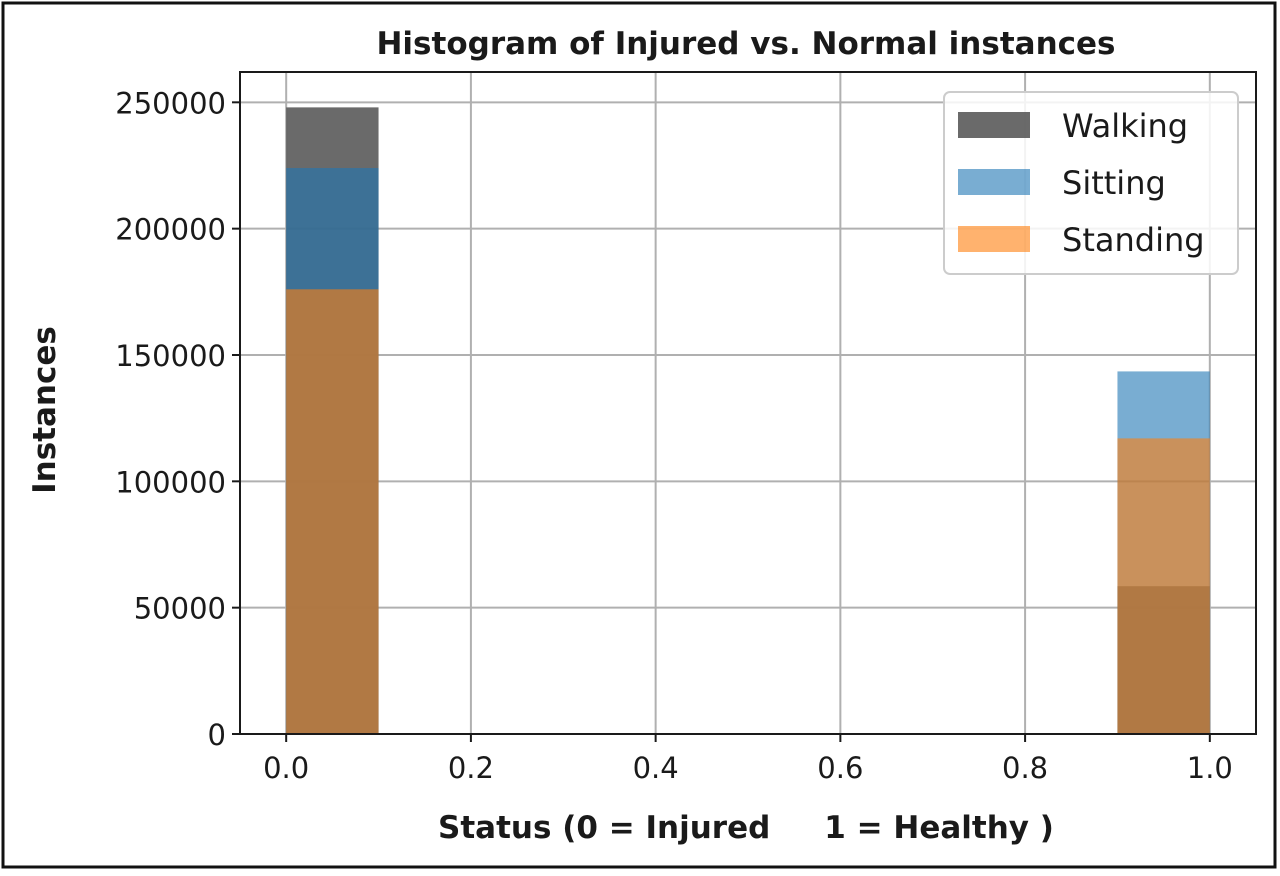  I want to click on x-tick-label: 0.4, so click(656, 768).